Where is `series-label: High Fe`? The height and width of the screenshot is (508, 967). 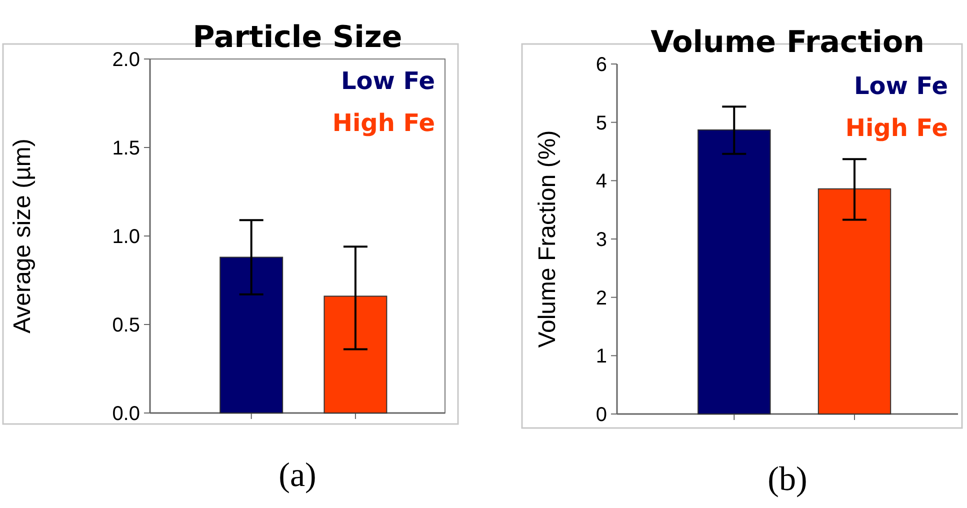 series-label: High Fe is located at coordinates (896, 128).